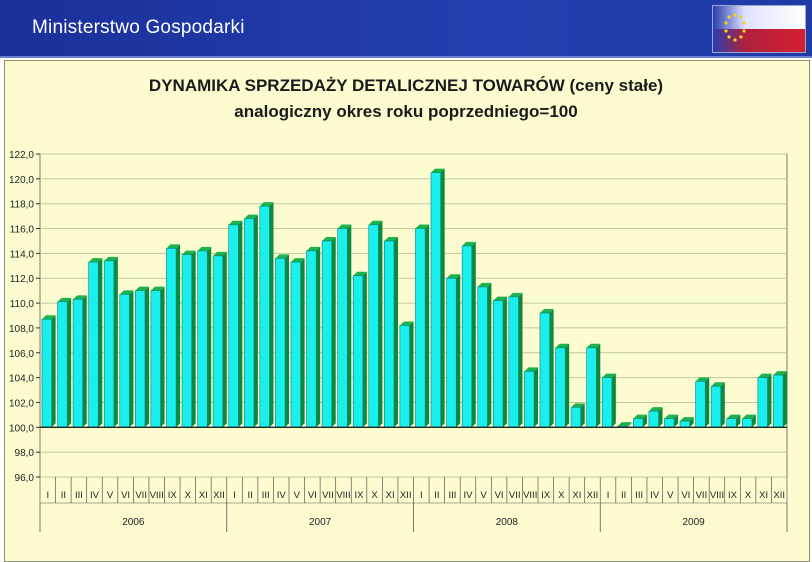  Describe the element at coordinates (507, 522) in the screenshot. I see `year-label: 2008` at that location.